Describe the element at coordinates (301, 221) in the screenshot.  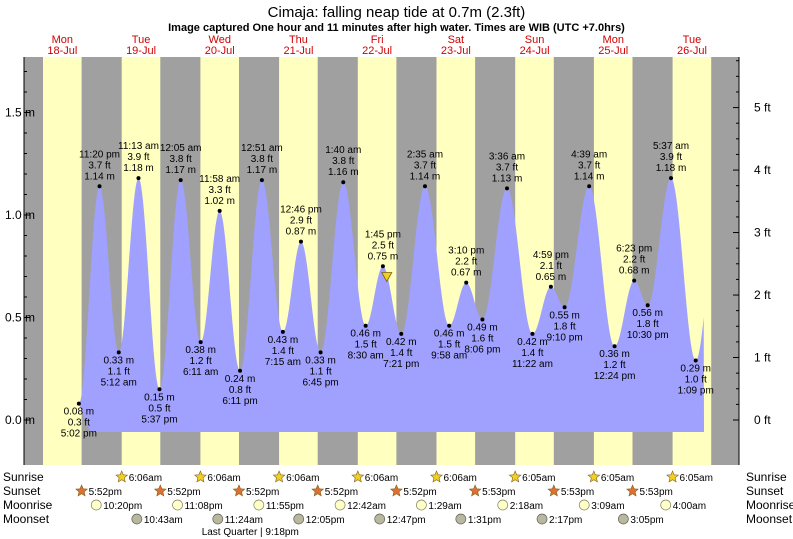
I see `extreme-label: 2.9 ft` at that location.